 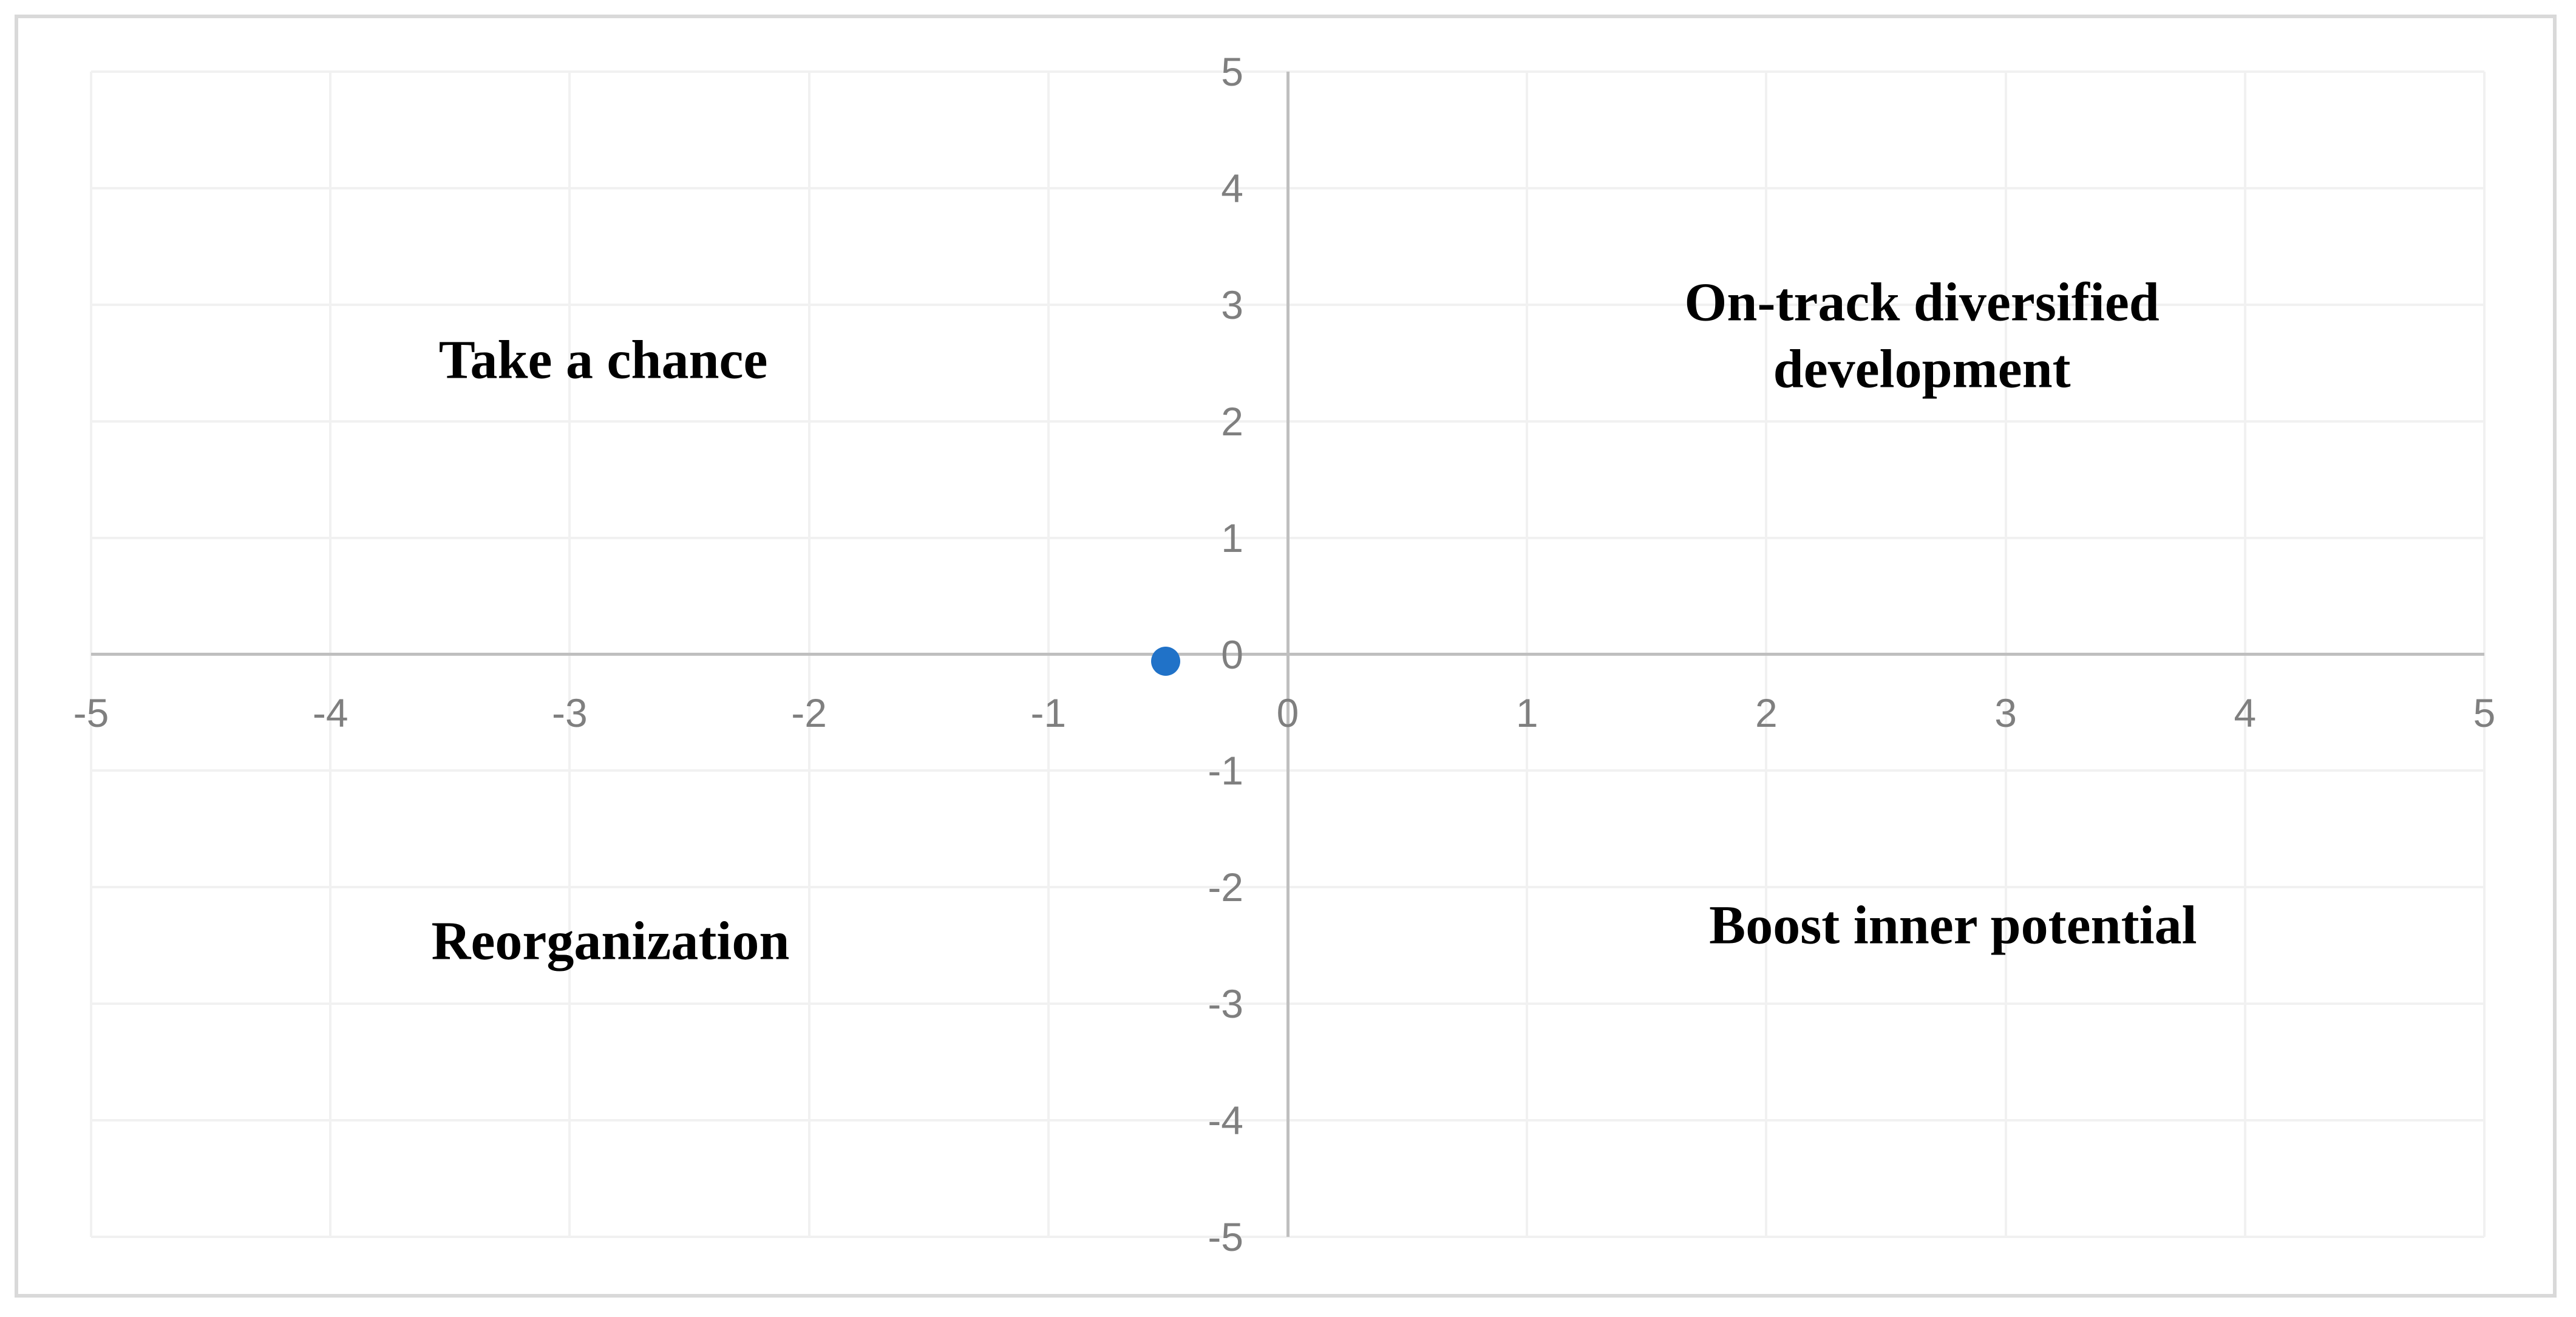 I want to click on quadrant-label: Reorganization, so click(x=610, y=941).